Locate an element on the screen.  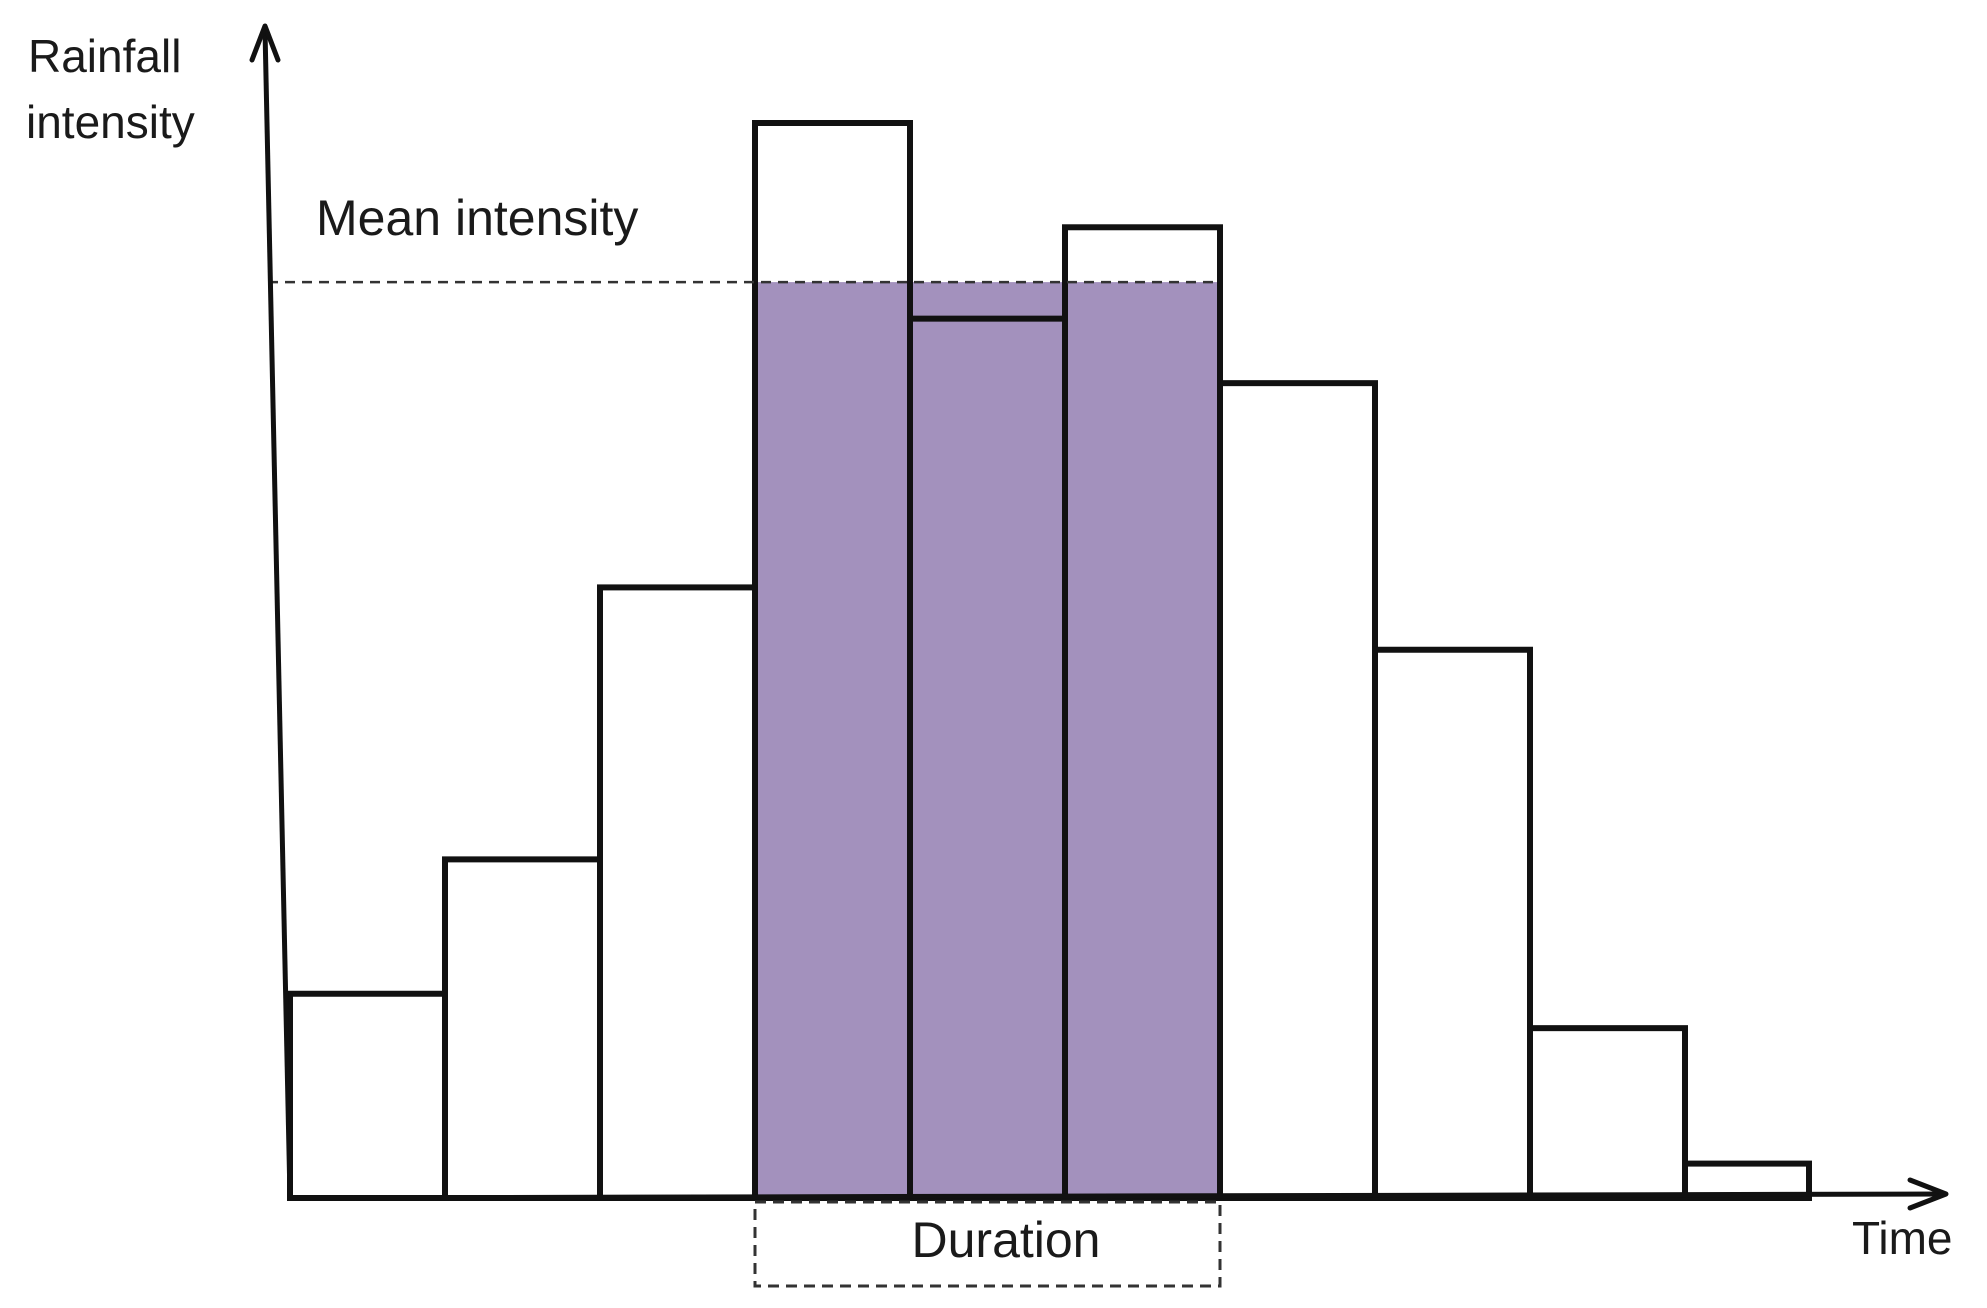
duration-box-layer is located at coordinates (987, 1244).